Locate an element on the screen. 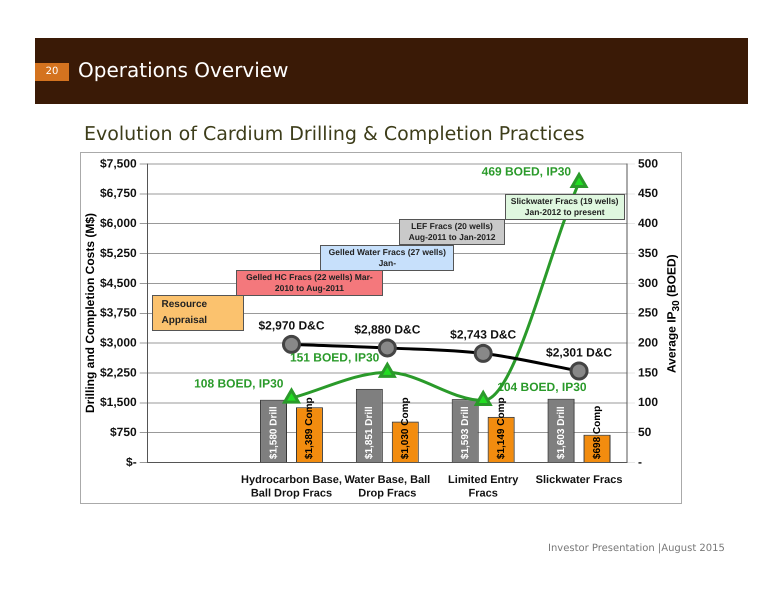 This screenshot has width=776, height=600. data-label: $1,603 Drill is located at coordinates (561, 433).